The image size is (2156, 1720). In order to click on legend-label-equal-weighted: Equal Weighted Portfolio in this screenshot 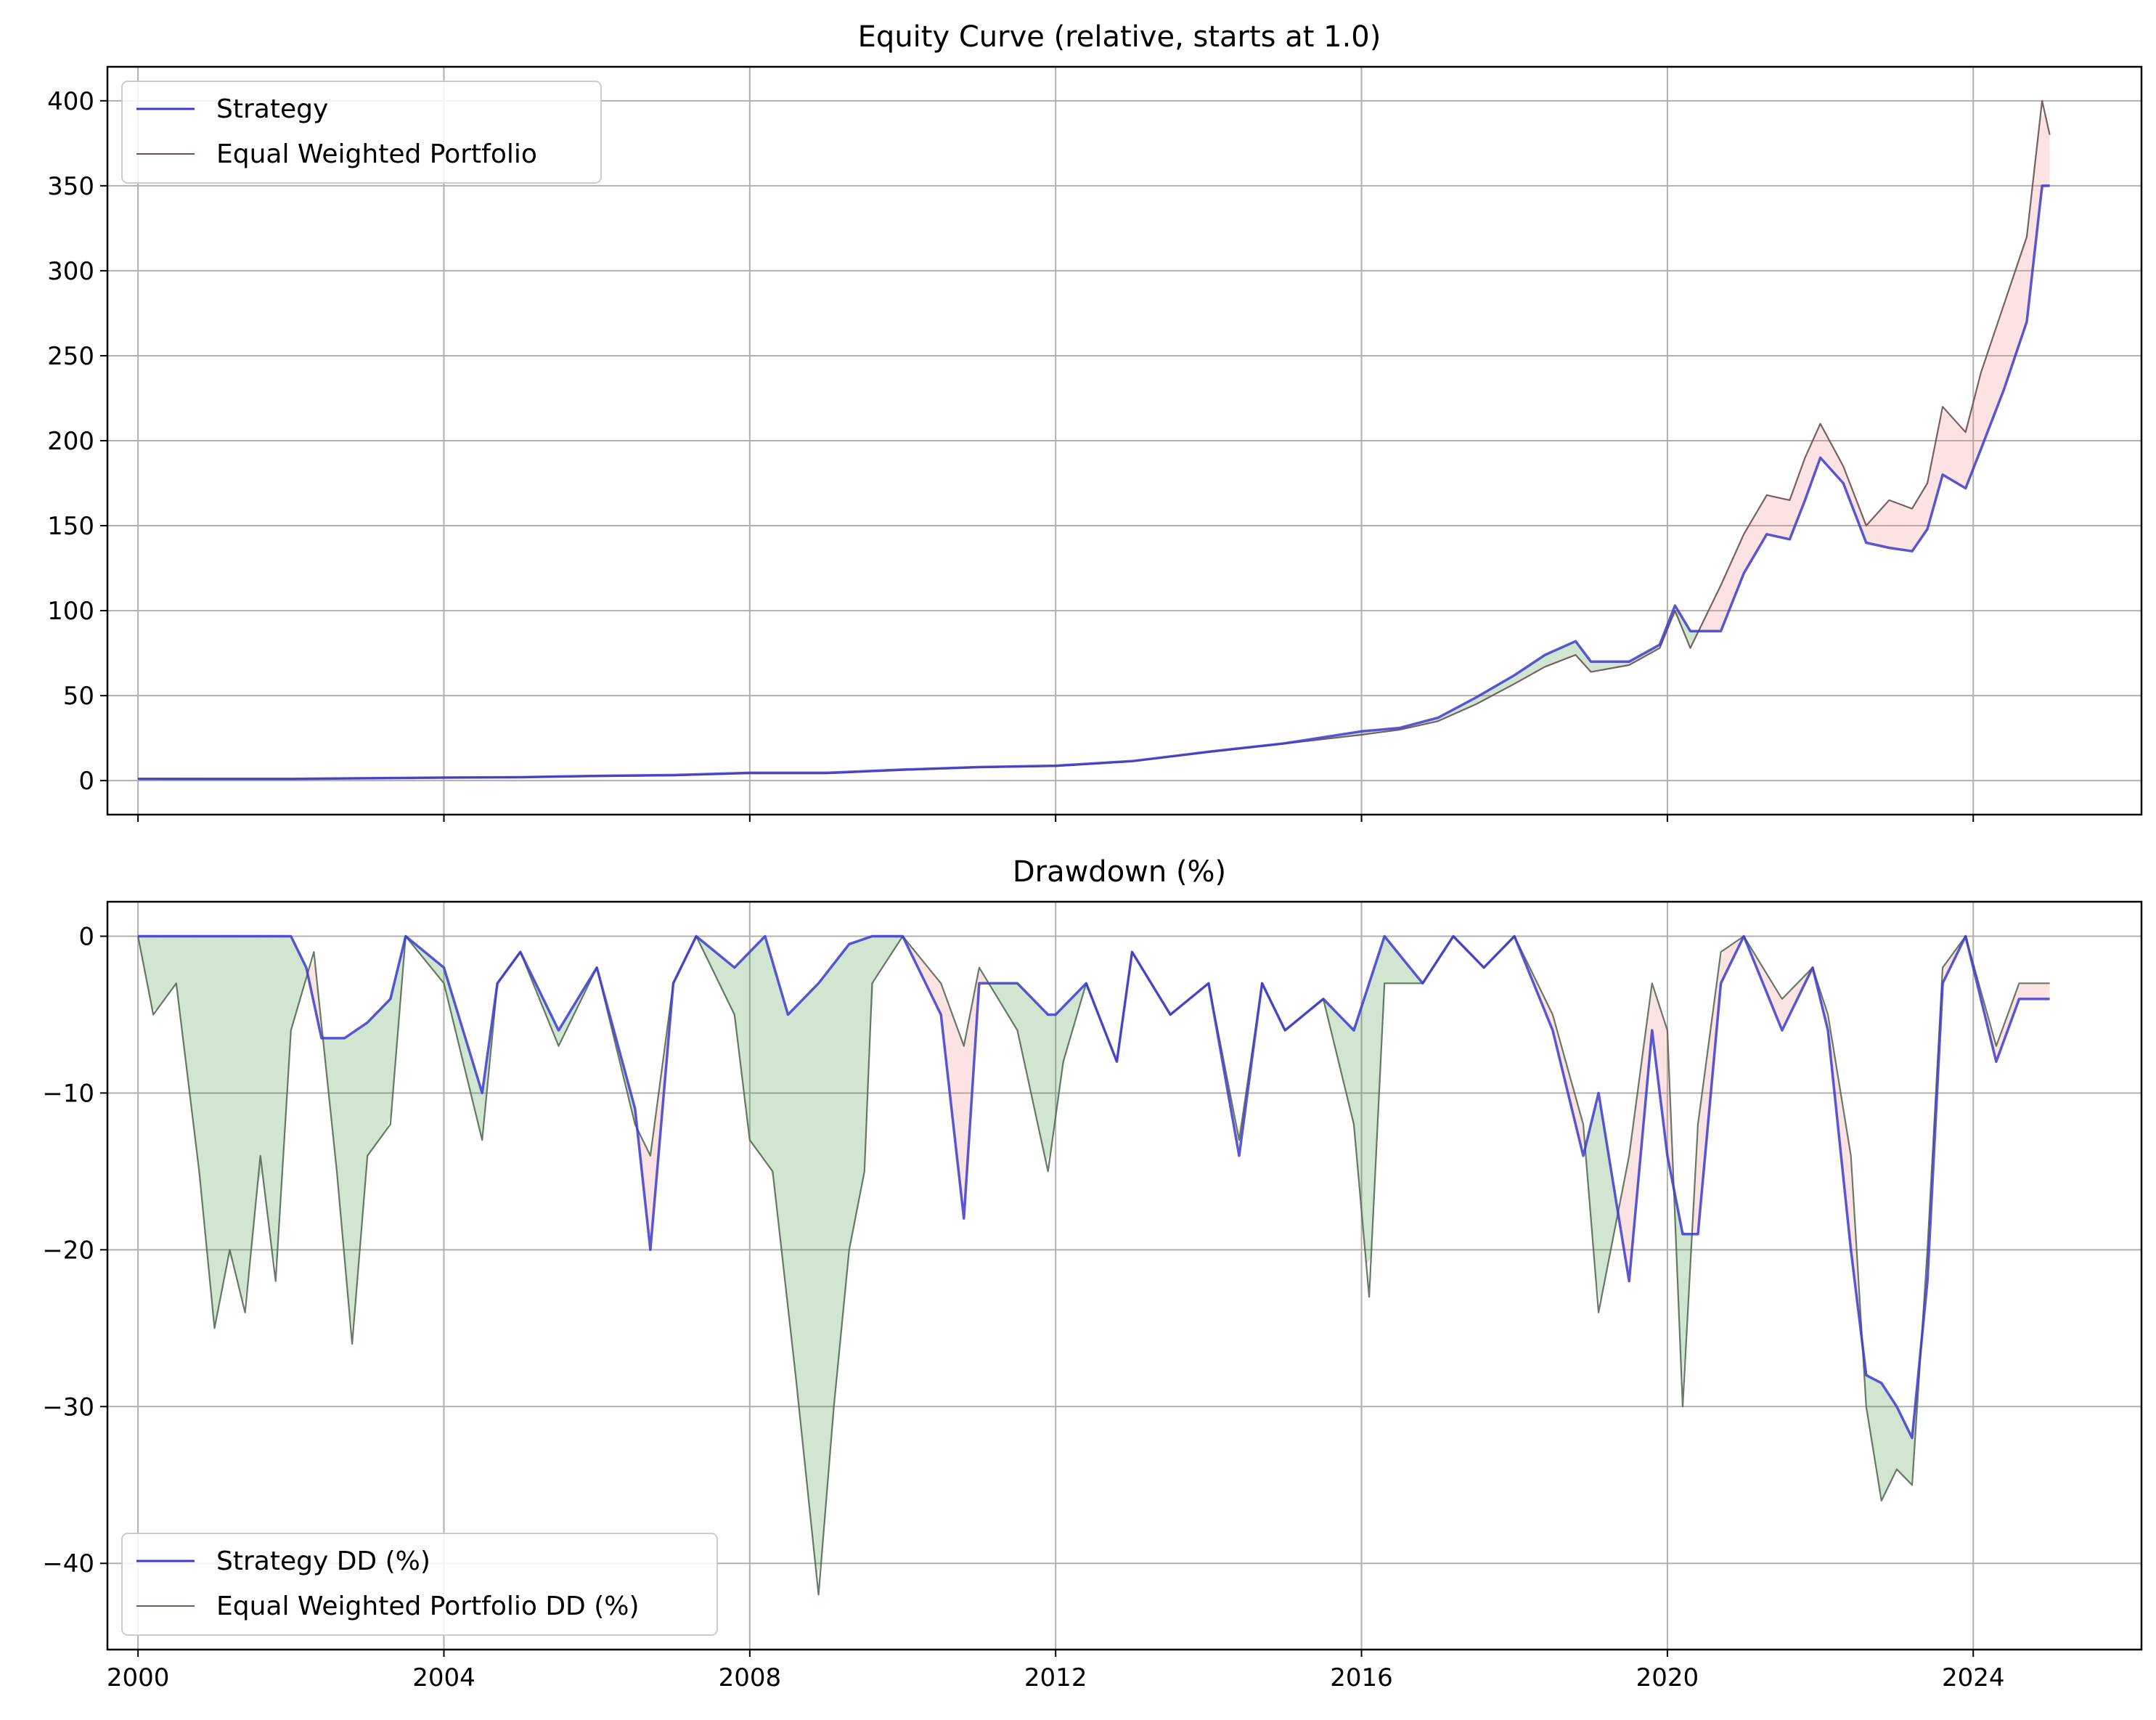, I will do `click(377, 154)`.